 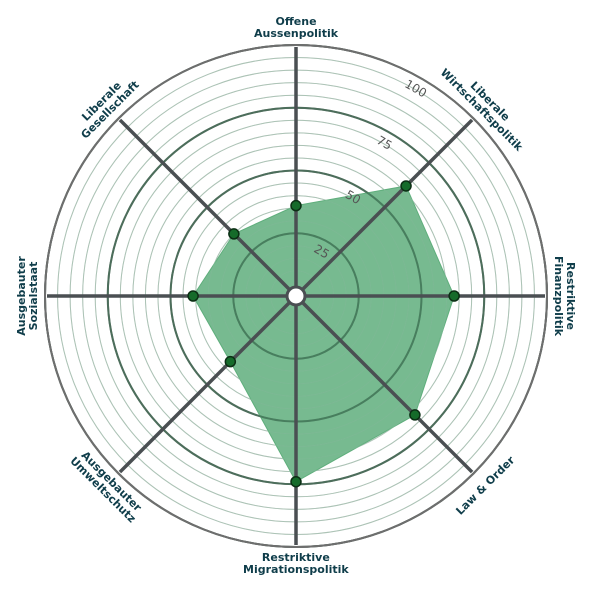 What do you see at coordinates (296, 563) in the screenshot?
I see `axis-label: Restriktive Migrationspolitik` at bounding box center [296, 563].